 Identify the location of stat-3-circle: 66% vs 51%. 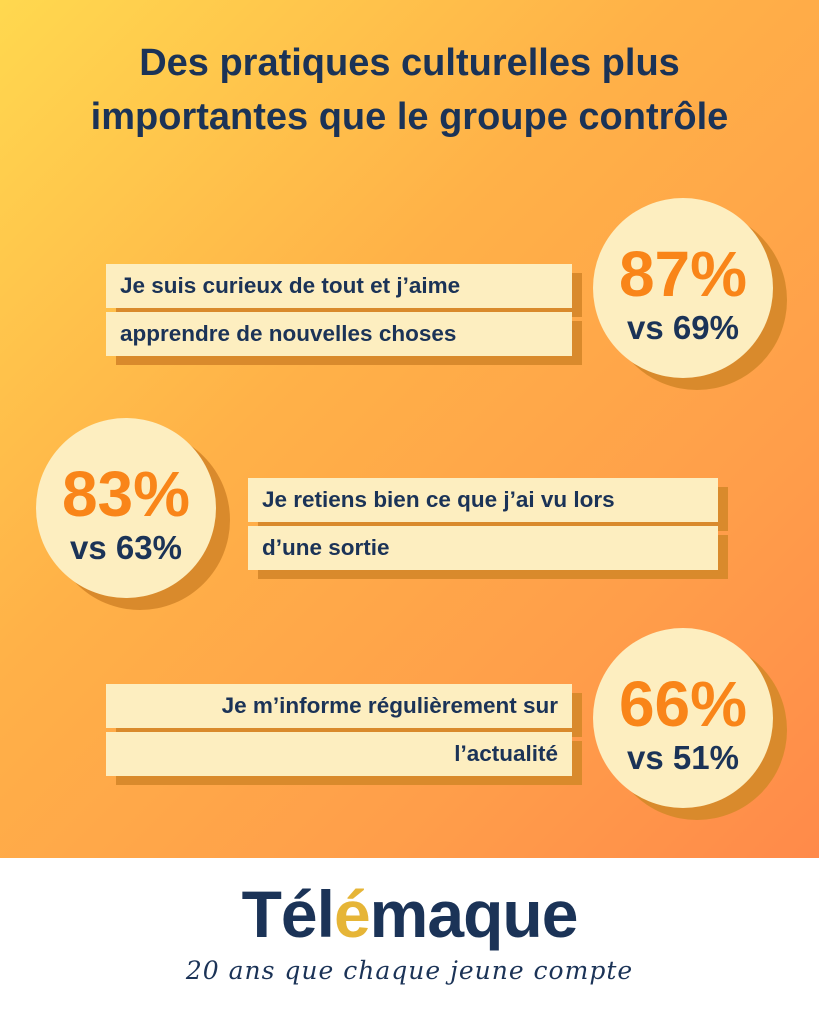
(690, 724).